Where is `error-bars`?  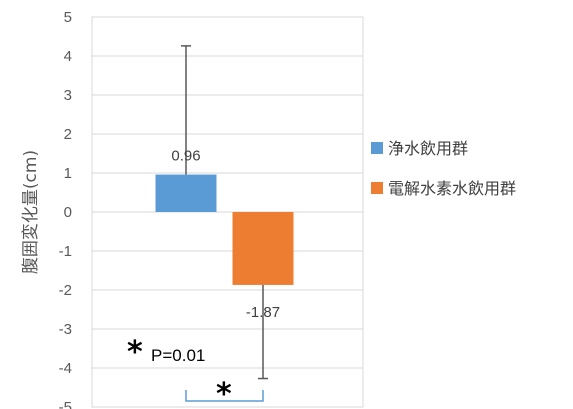
error-bars is located at coordinates (224, 212).